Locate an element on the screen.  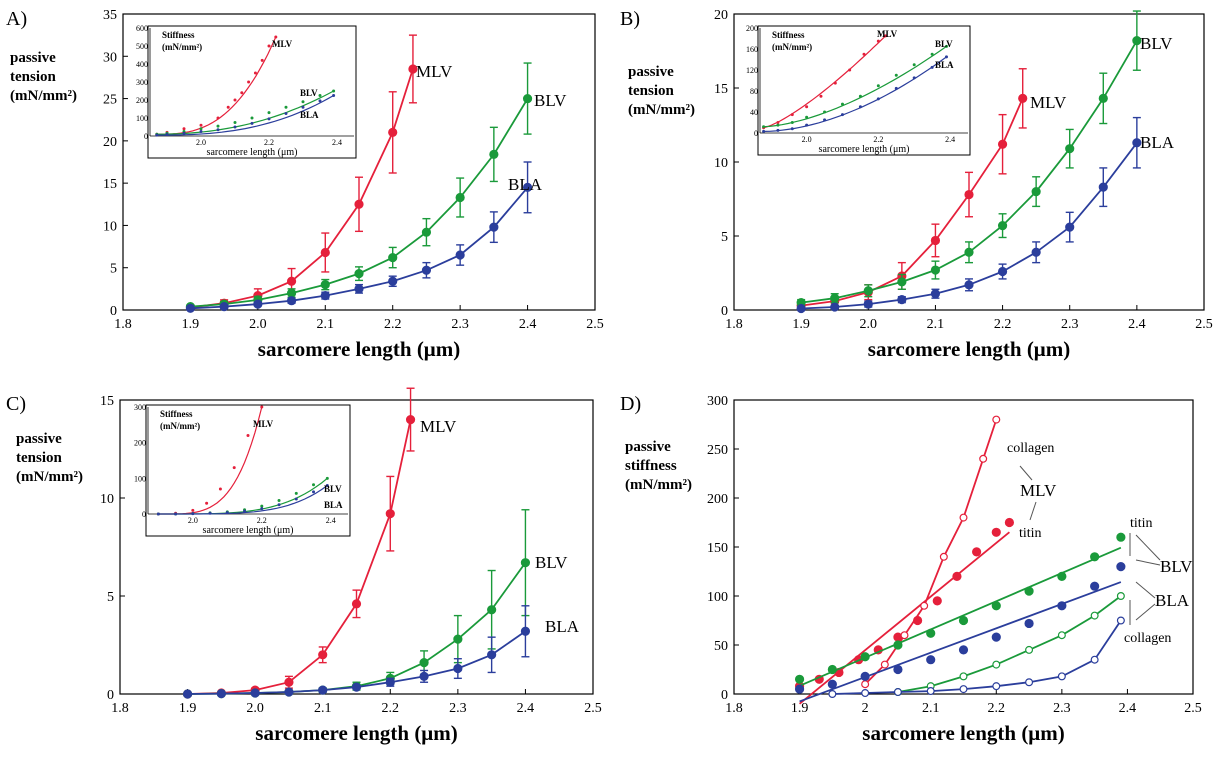
y-tick-label: 250 is located at coordinates (717, 450).